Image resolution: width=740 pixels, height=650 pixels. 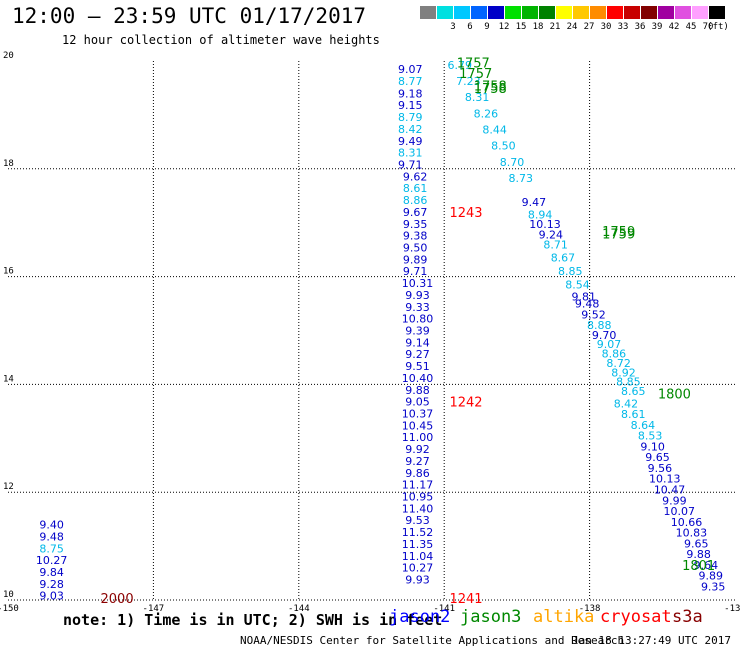 What do you see at coordinates (415, 176) in the screenshot?
I see `swh-value-label: 9.62` at bounding box center [415, 176].